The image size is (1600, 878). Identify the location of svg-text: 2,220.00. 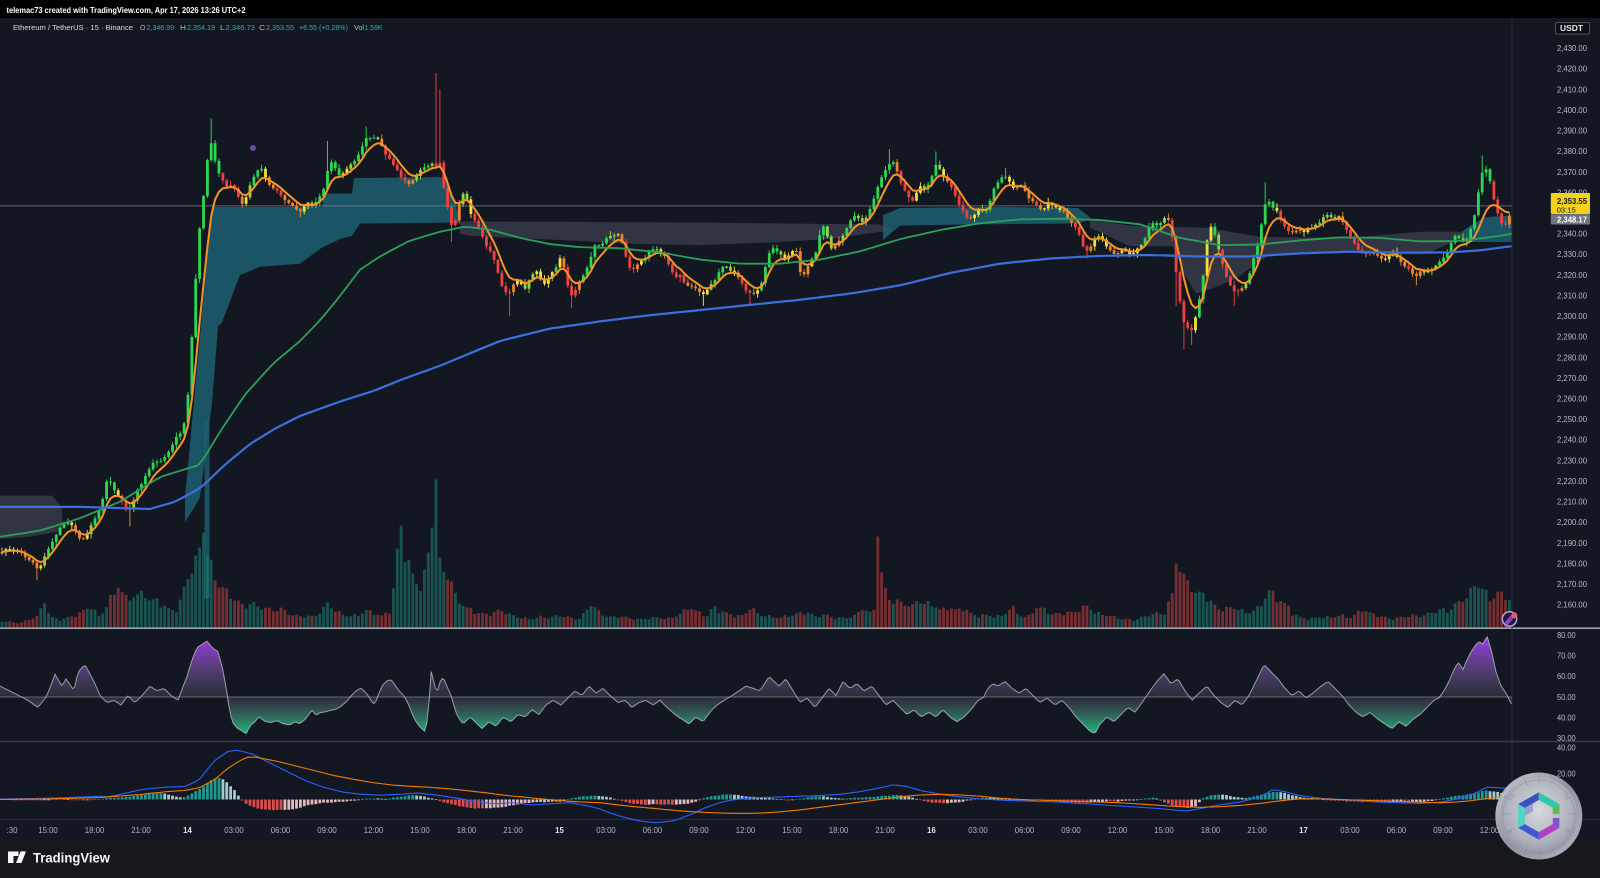
(1572, 481).